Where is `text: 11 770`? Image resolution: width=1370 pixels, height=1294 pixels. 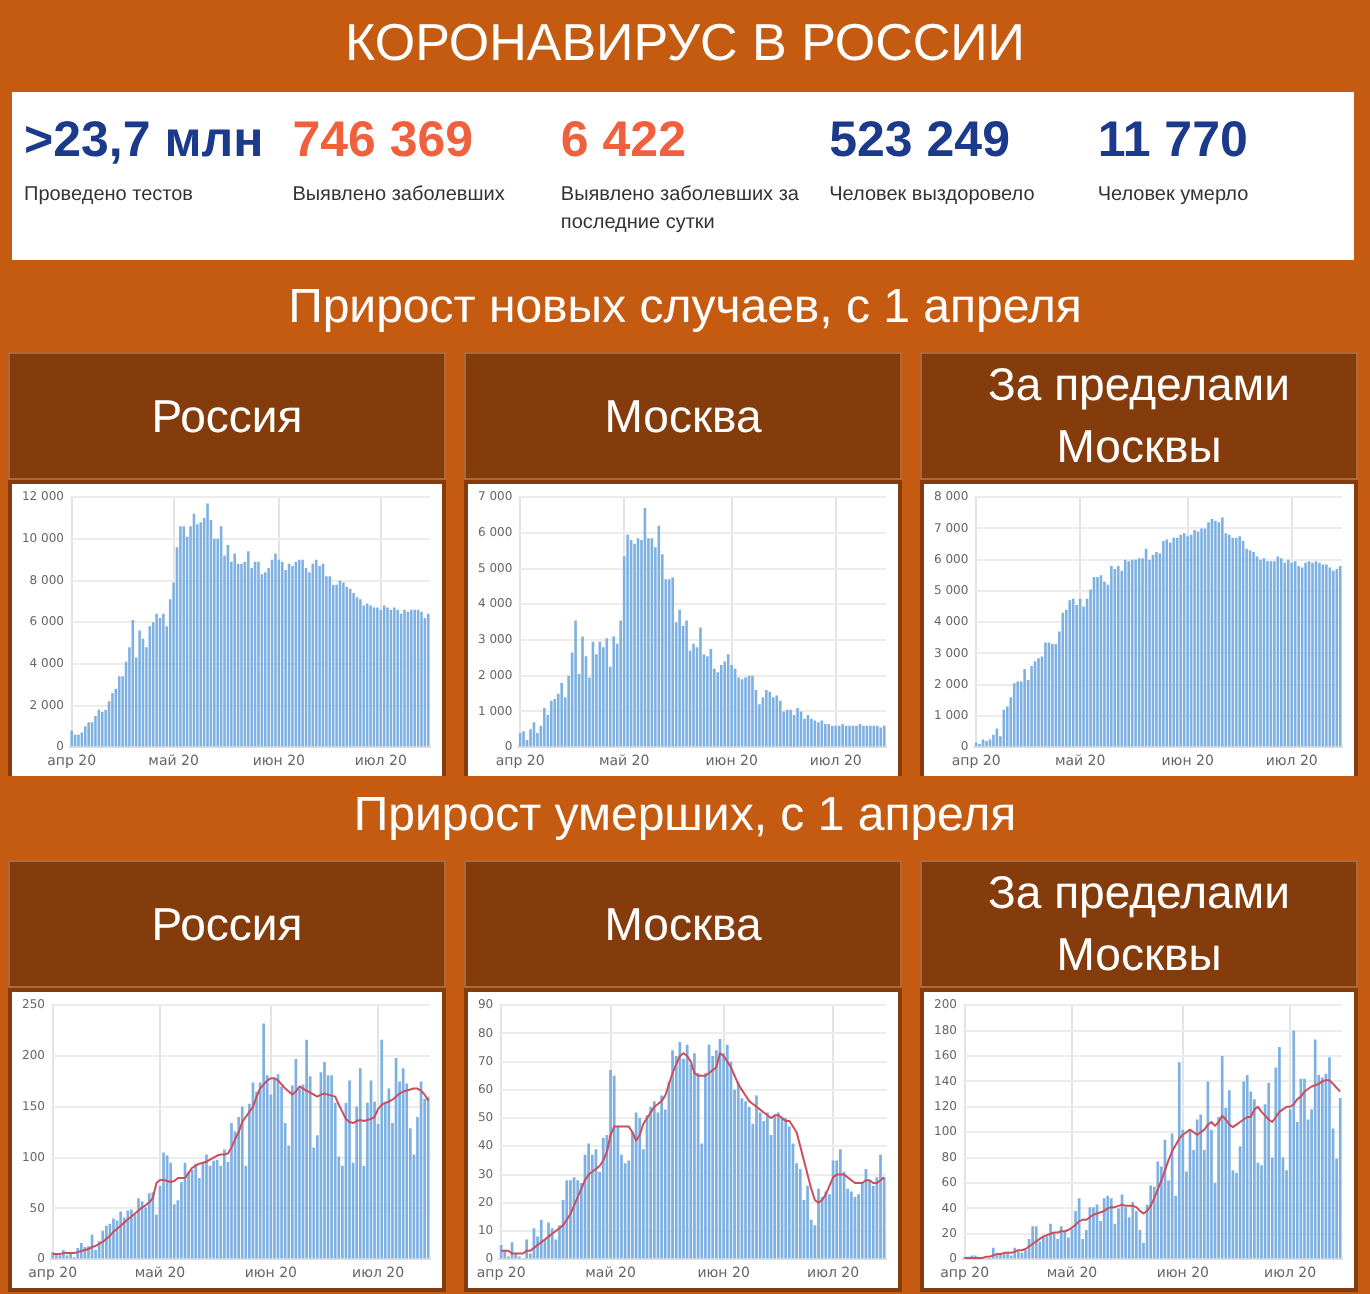 text: 11 770 is located at coordinates (1172, 140).